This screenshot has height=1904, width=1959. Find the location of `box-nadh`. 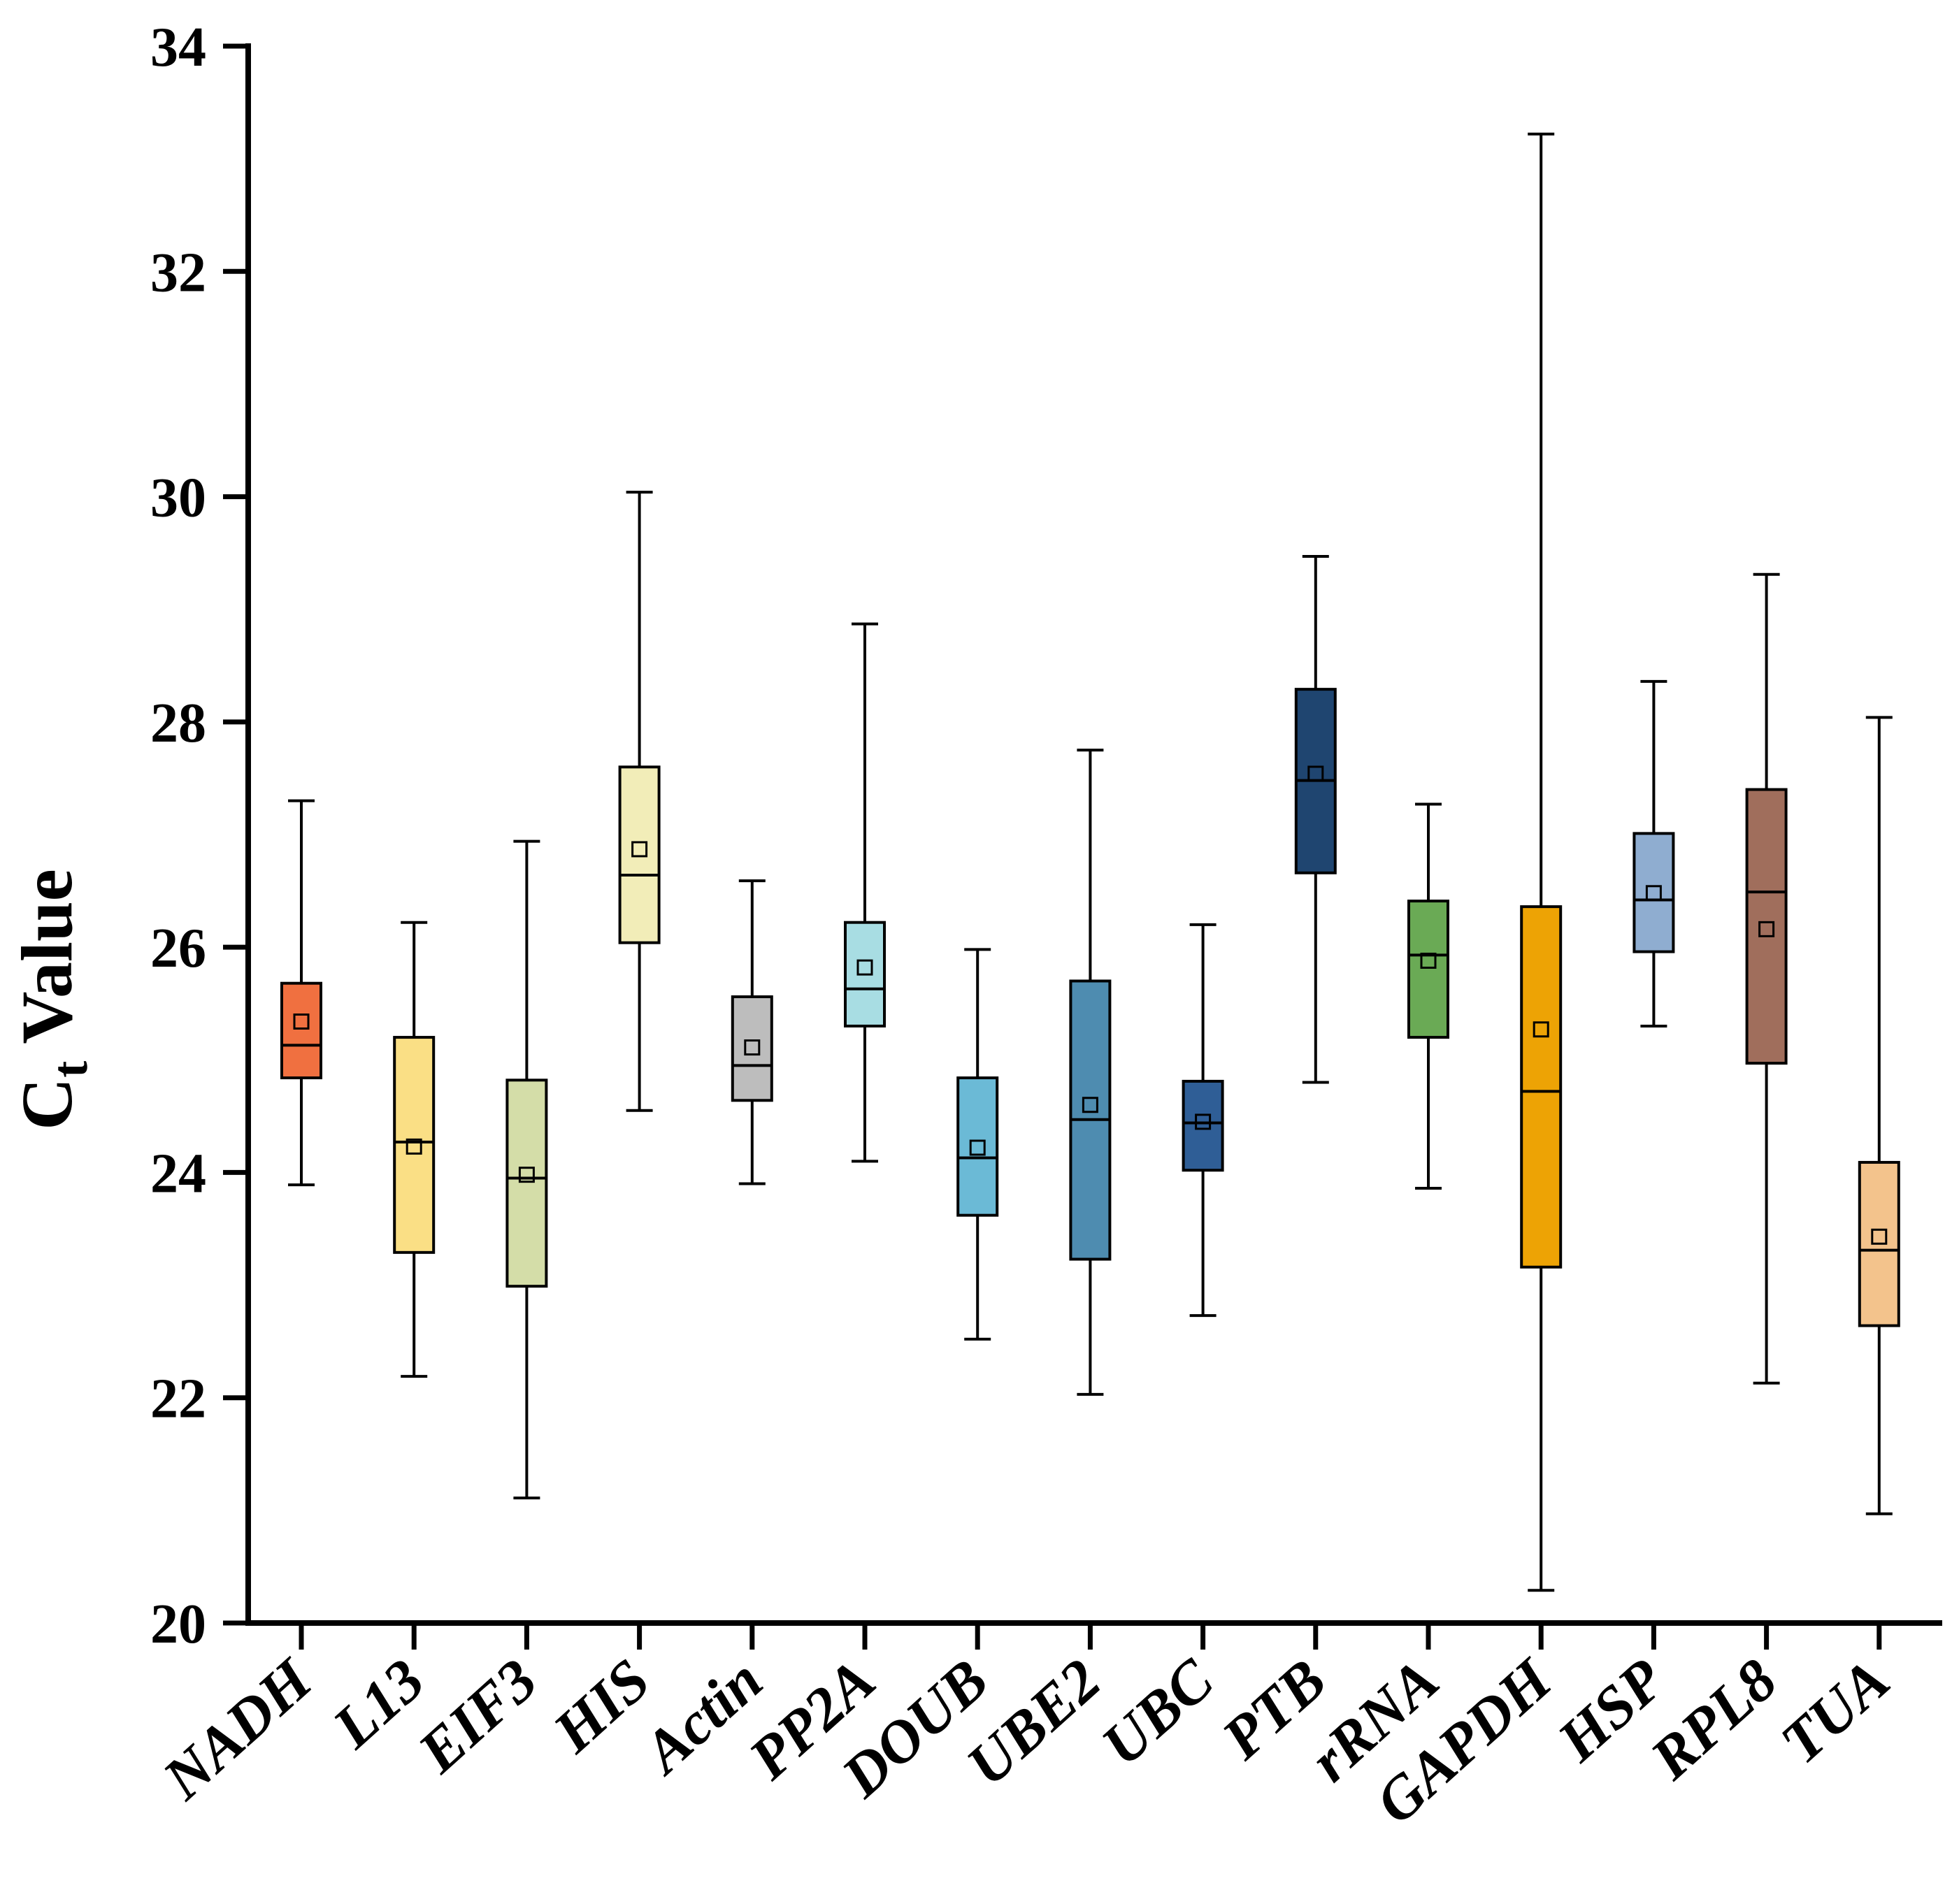

box-nadh is located at coordinates (301, 1030).